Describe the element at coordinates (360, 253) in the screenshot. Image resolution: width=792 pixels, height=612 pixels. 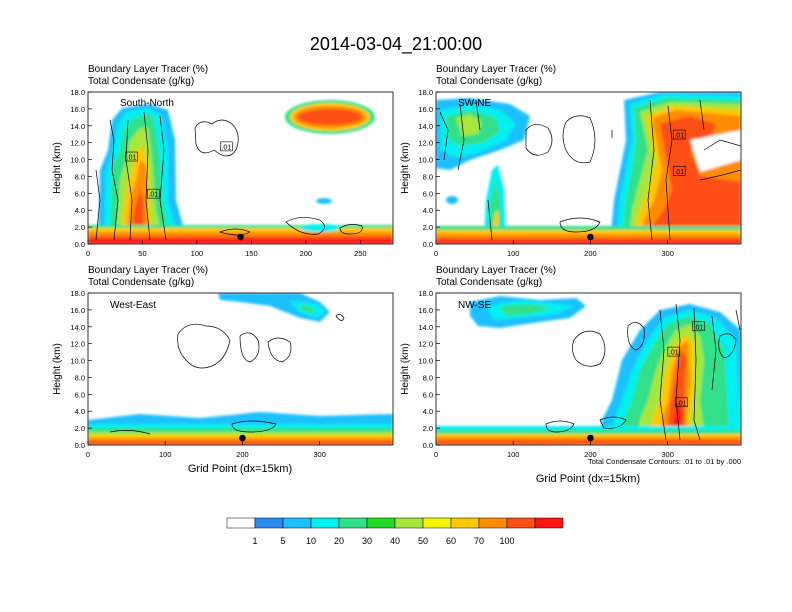
I see `x-tick-label: 250` at that location.